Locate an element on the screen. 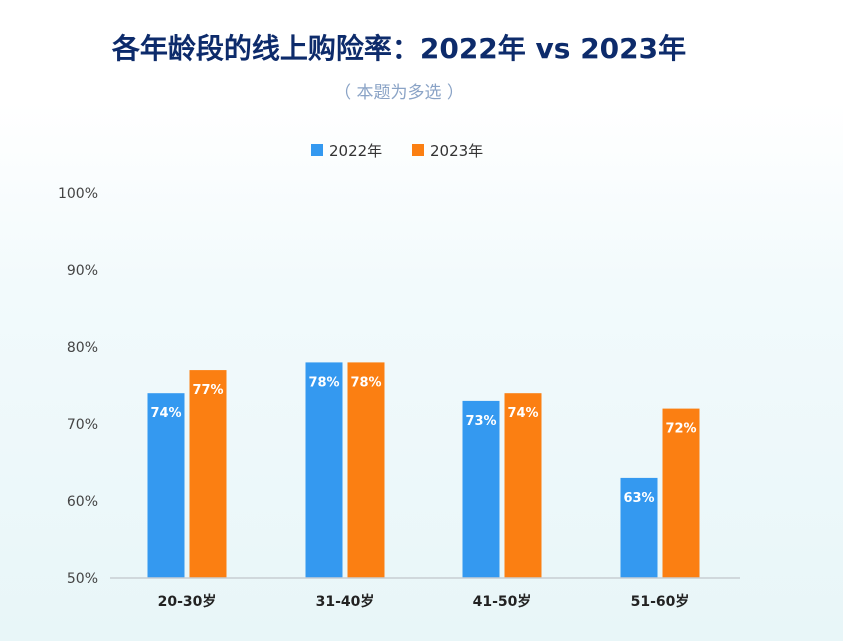  chart-subtitle: （ 本题为多选 ） is located at coordinates (399, 93).